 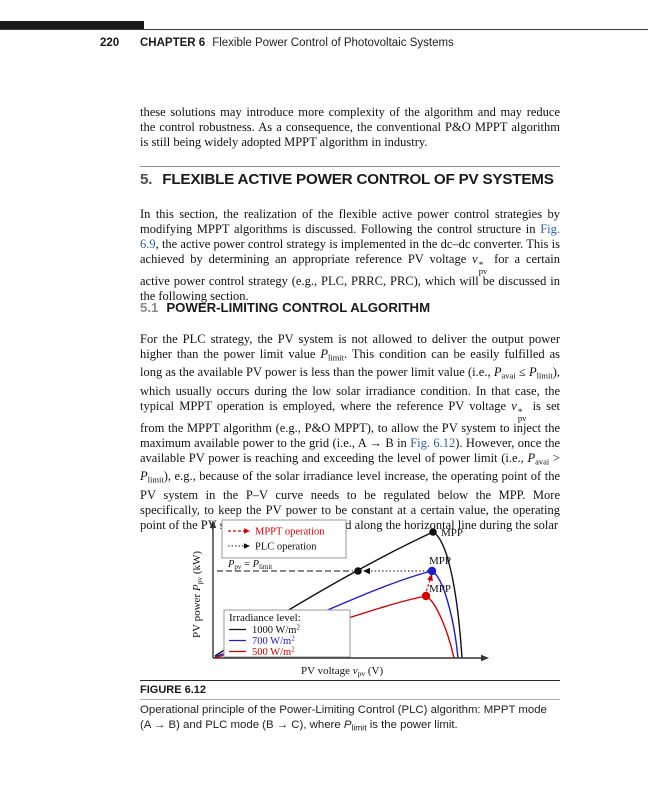 What do you see at coordinates (324, 29) in the screenshot?
I see `header-rule` at bounding box center [324, 29].